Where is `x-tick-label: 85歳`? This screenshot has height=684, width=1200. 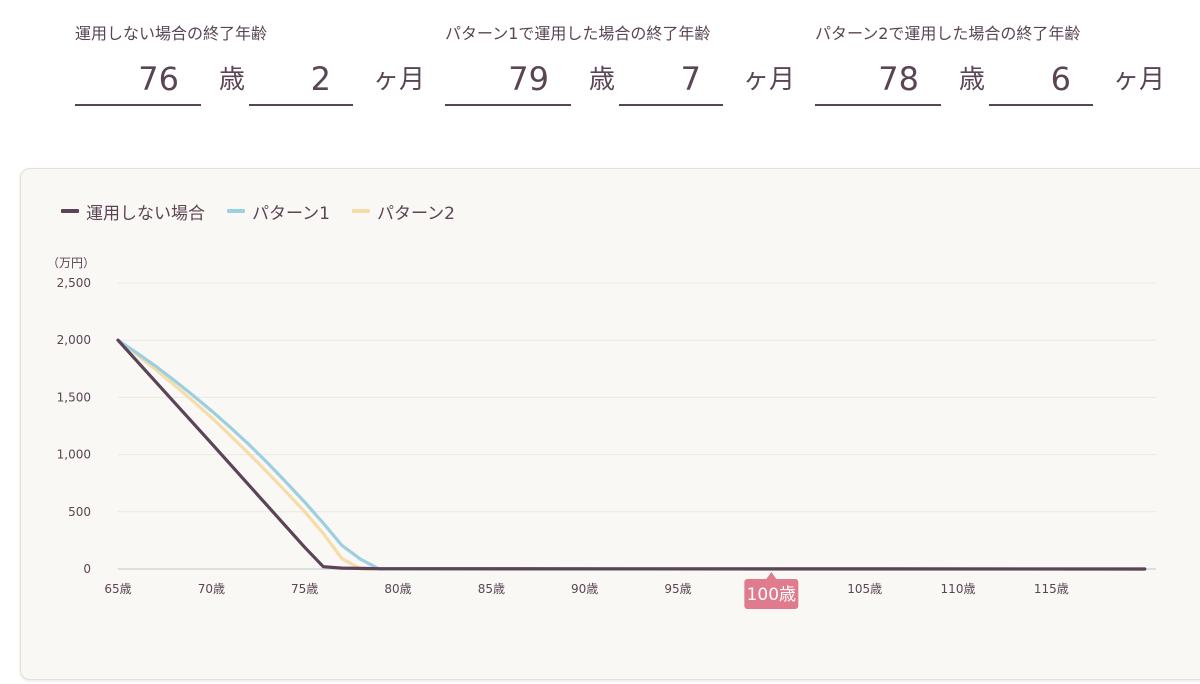 x-tick-label: 85歳 is located at coordinates (491, 589).